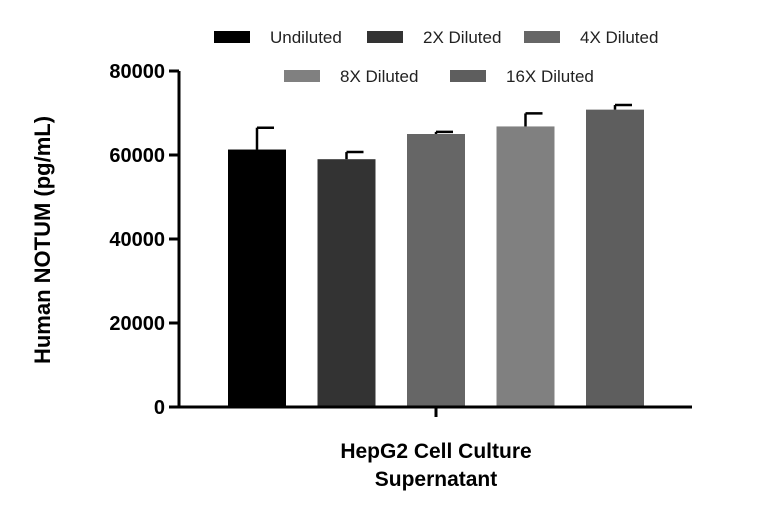  What do you see at coordinates (137, 240) in the screenshot?
I see `y-tick-label: 40000` at bounding box center [137, 240].